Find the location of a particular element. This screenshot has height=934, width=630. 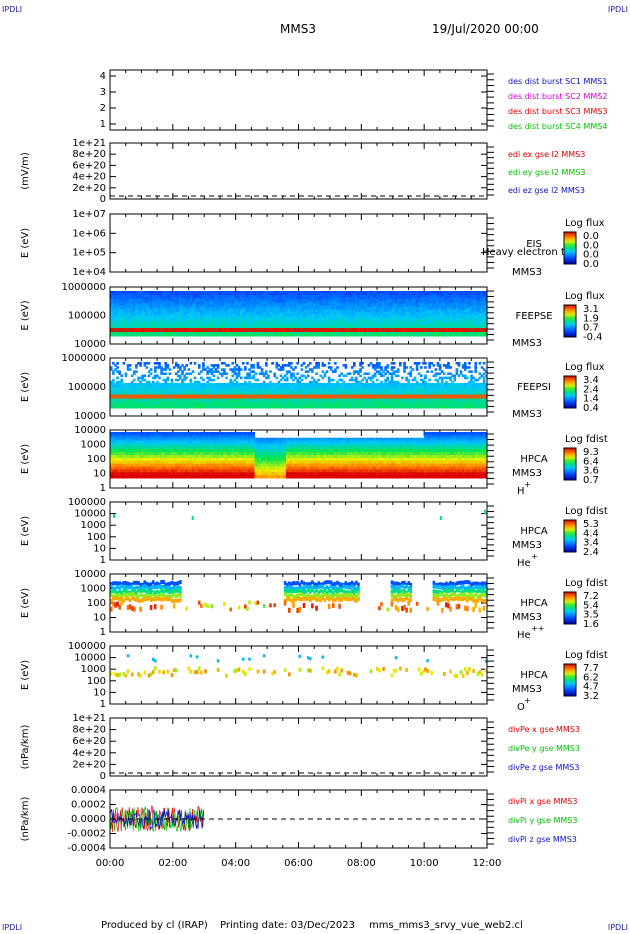

corner-label: IPDLI is located at coordinates (617, 927).